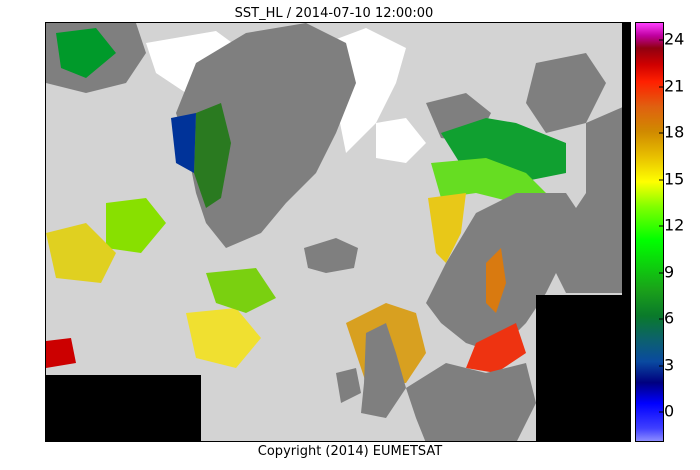  What do you see at coordinates (496, 348) in the screenshot?
I see `baltic-south-sst` at bounding box center [496, 348].